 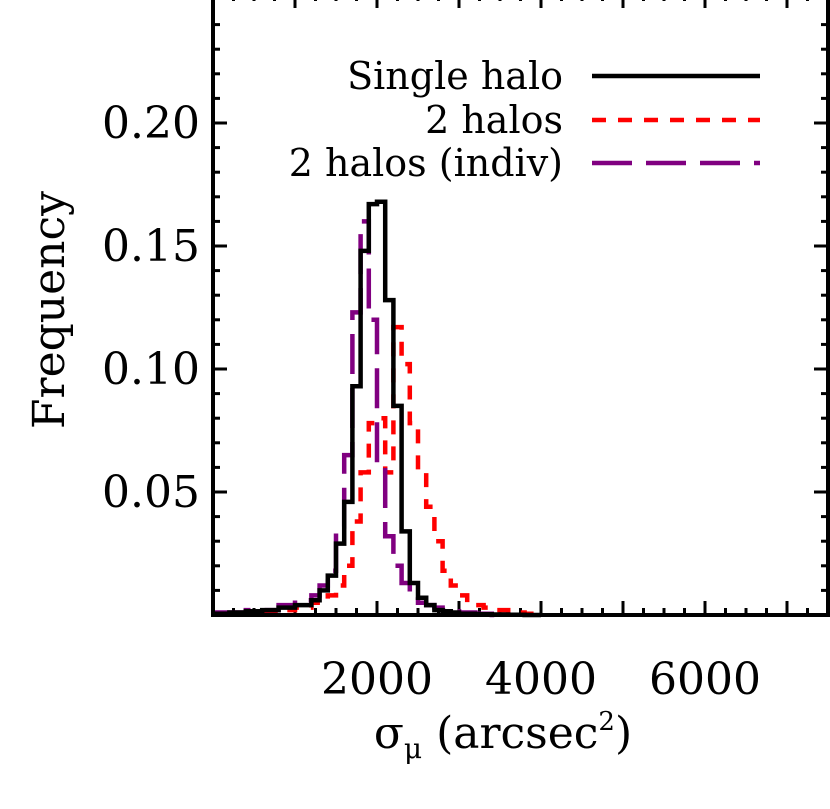 What do you see at coordinates (494, 120) in the screenshot?
I see `legend-label-1: 2 halos` at bounding box center [494, 120].